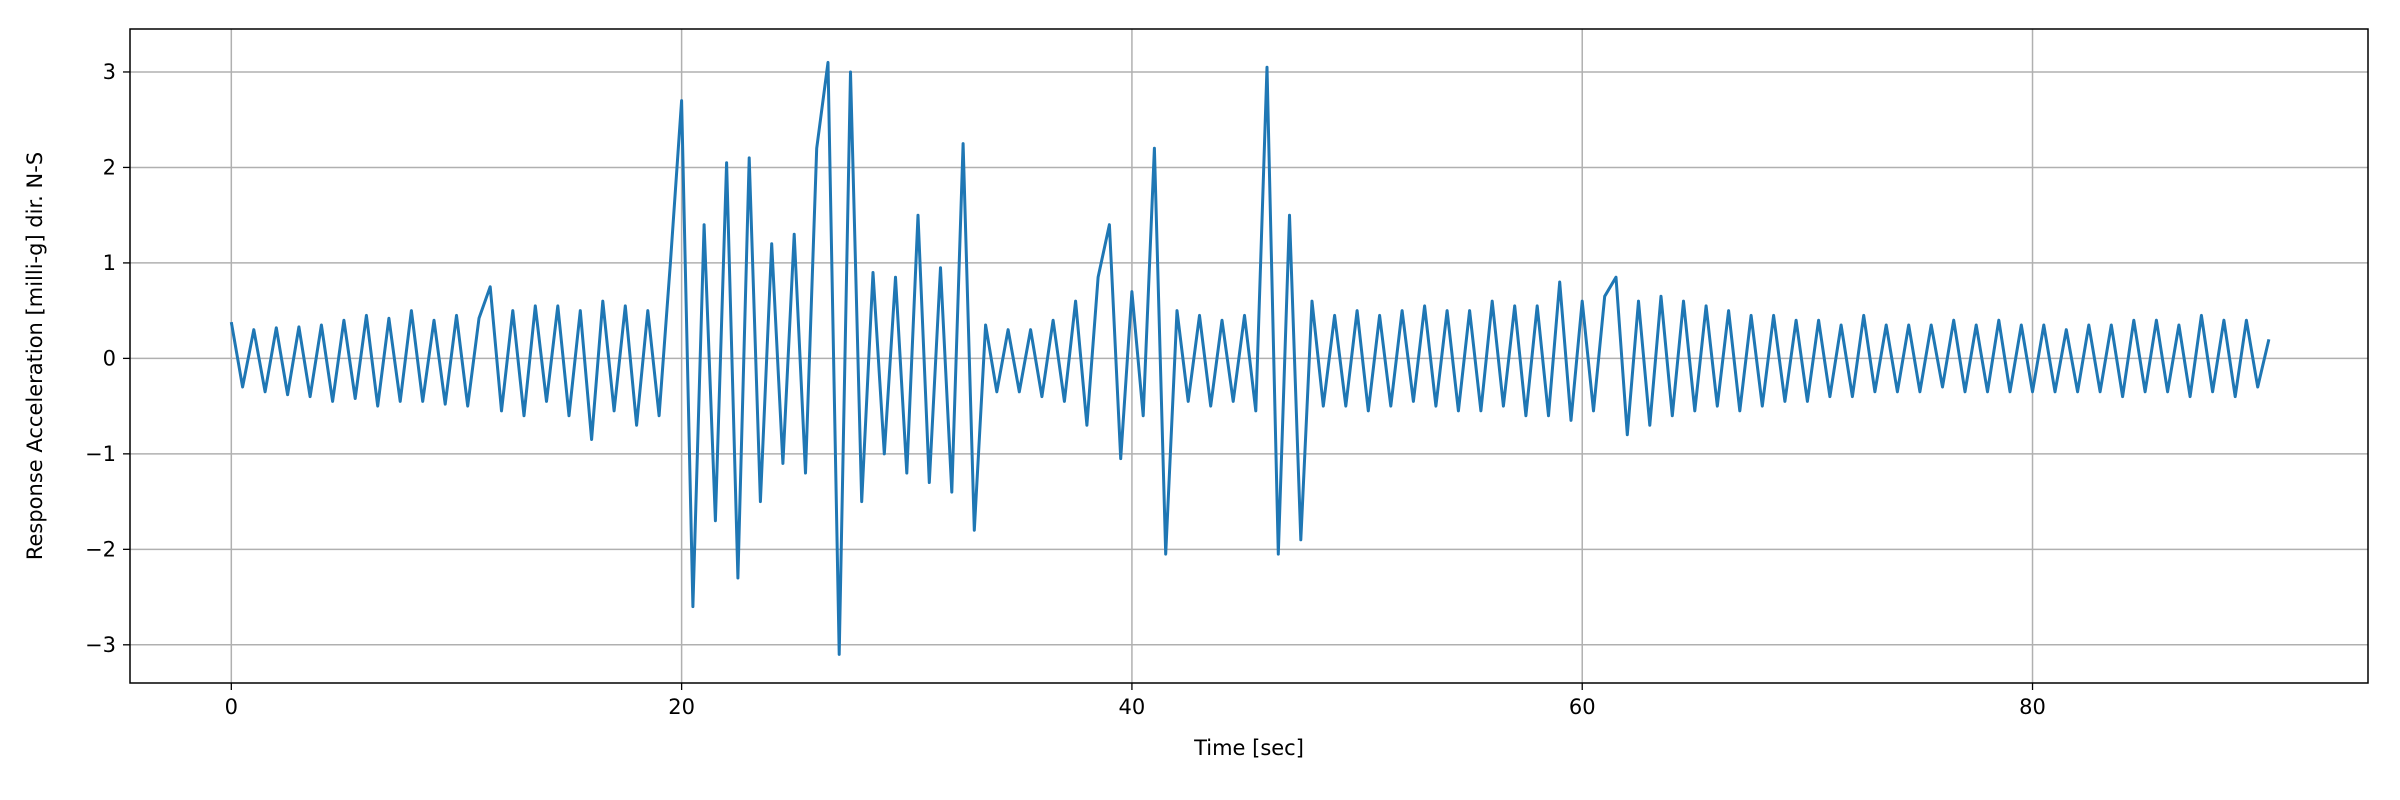 Image resolution: width=2400 pixels, height=800 pixels. I want to click on y-axis-label: Response Acceleration [milli-g] dir. N-S, so click(35, 356).